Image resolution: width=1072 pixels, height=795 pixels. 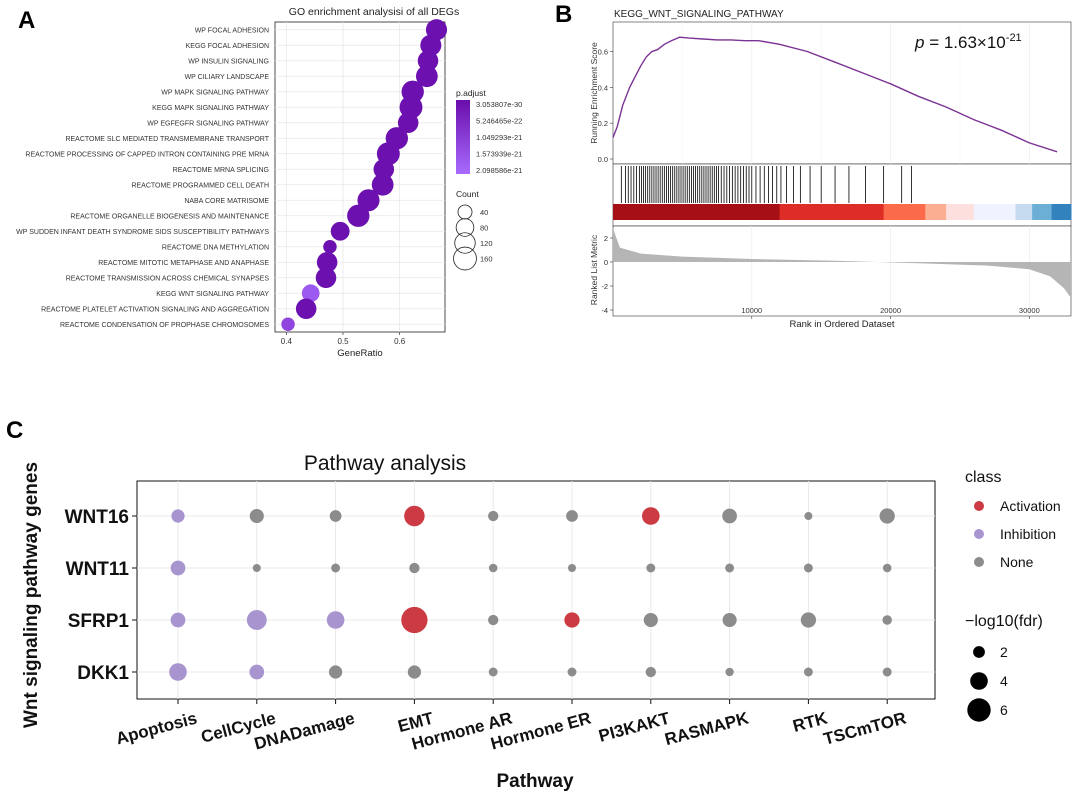 I want to click on panel-c-pathway-label: RASMAPK, so click(x=707, y=728).